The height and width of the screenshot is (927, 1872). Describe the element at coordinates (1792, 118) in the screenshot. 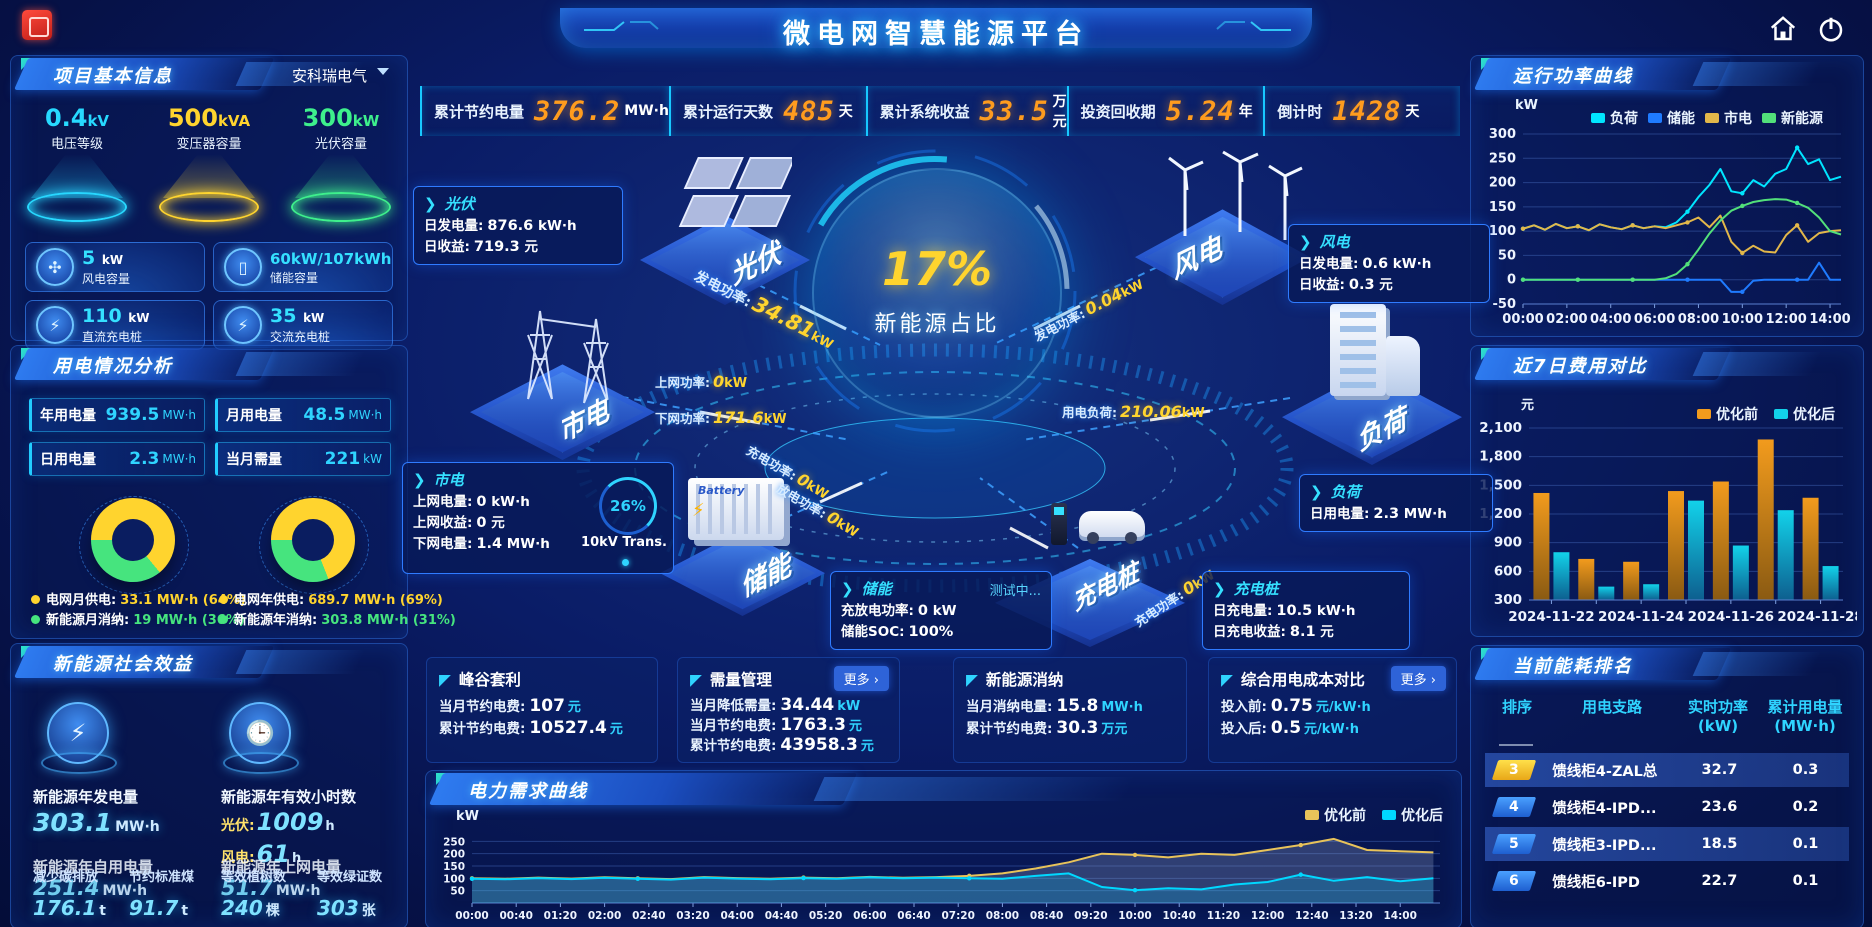

I see `legend-item-renew: 新能源` at that location.